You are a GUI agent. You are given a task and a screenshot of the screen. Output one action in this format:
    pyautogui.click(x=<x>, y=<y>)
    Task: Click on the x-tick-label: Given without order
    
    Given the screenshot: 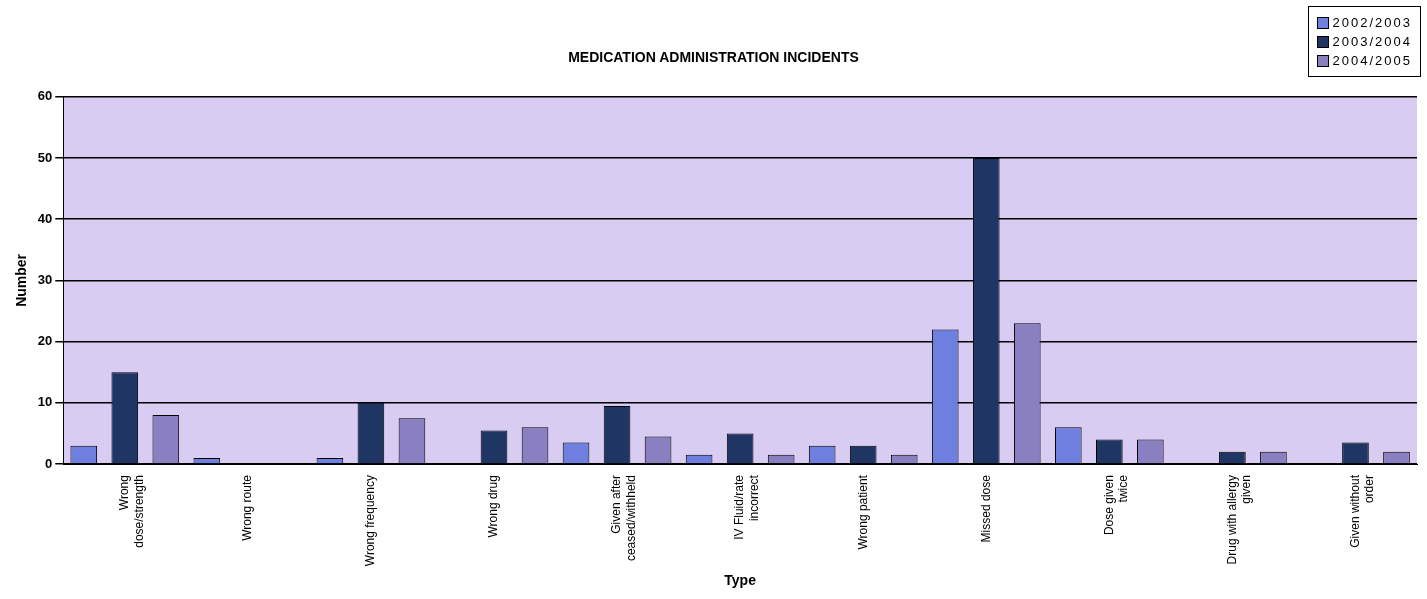 What is the action you would take?
    pyautogui.click(x=1362, y=511)
    